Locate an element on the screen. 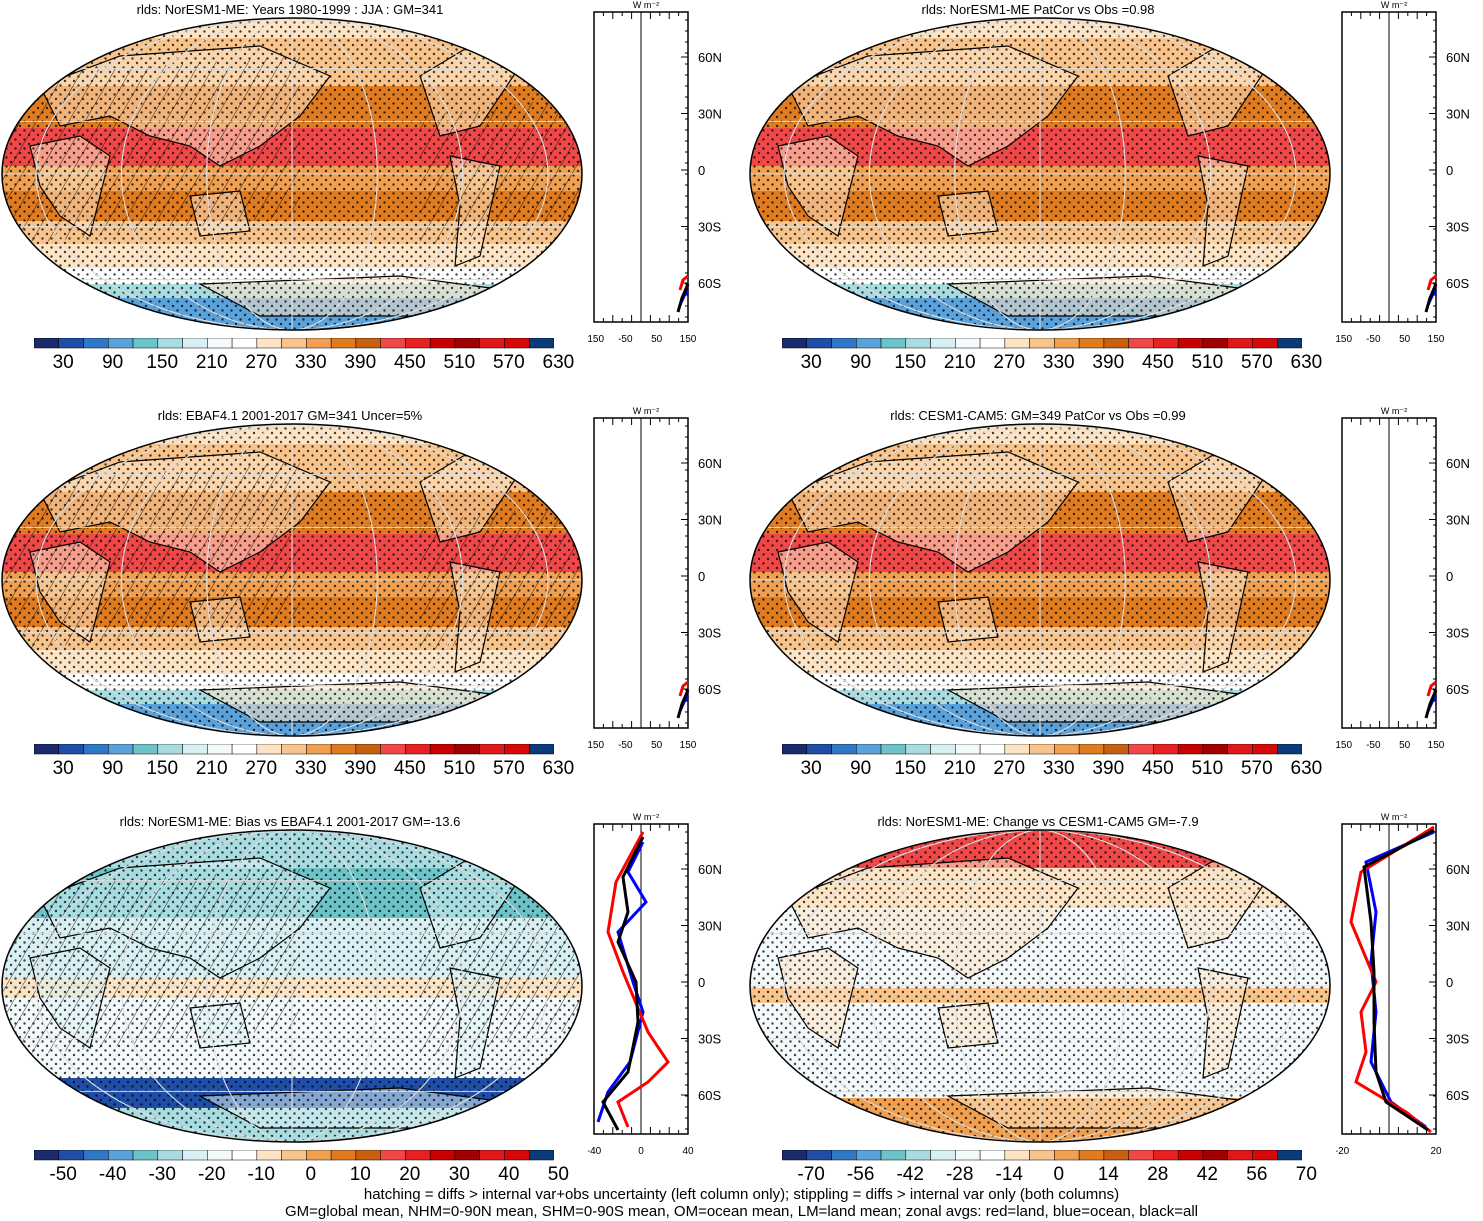 The image size is (1483, 1221). colorbar-tick-label: -42 is located at coordinates (910, 1174).